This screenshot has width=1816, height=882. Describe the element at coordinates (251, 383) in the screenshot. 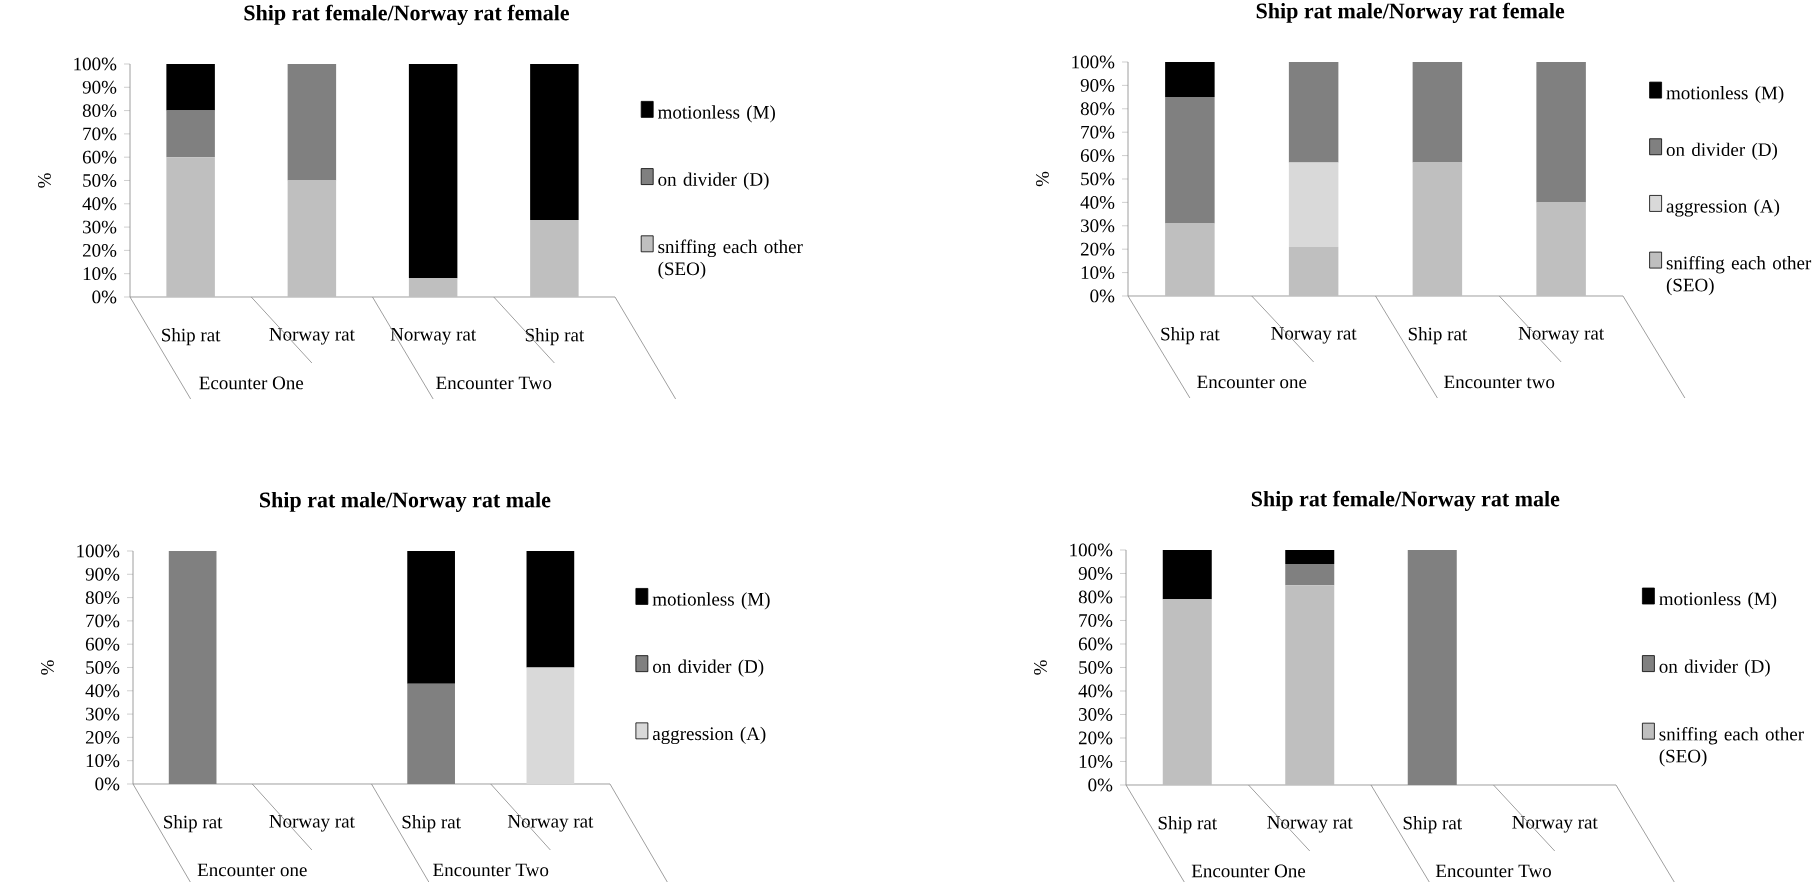

I see `text: Ecounter One` at that location.